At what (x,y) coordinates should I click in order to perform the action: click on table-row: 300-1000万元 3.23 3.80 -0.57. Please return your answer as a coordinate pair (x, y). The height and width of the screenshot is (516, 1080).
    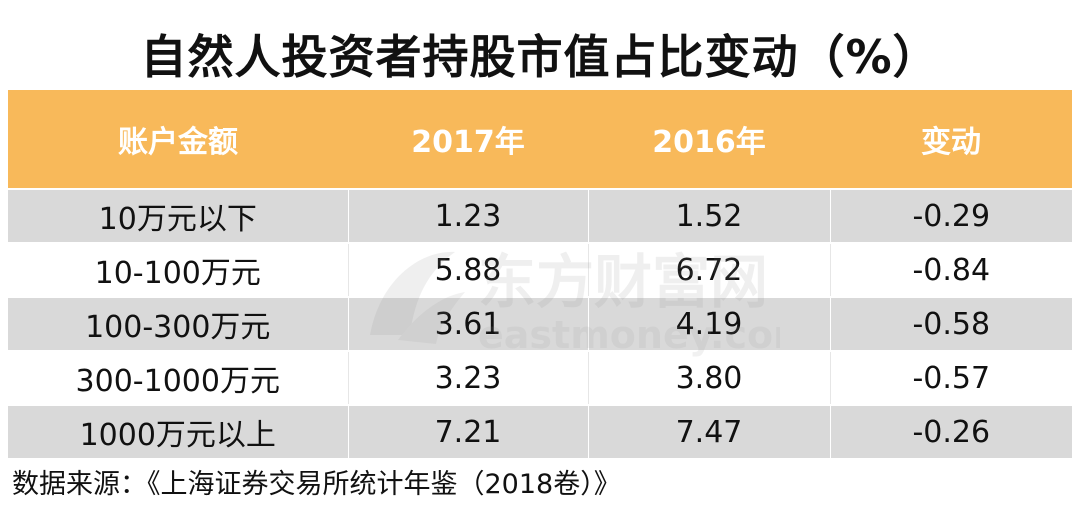
    Looking at the image, I should click on (540, 378).